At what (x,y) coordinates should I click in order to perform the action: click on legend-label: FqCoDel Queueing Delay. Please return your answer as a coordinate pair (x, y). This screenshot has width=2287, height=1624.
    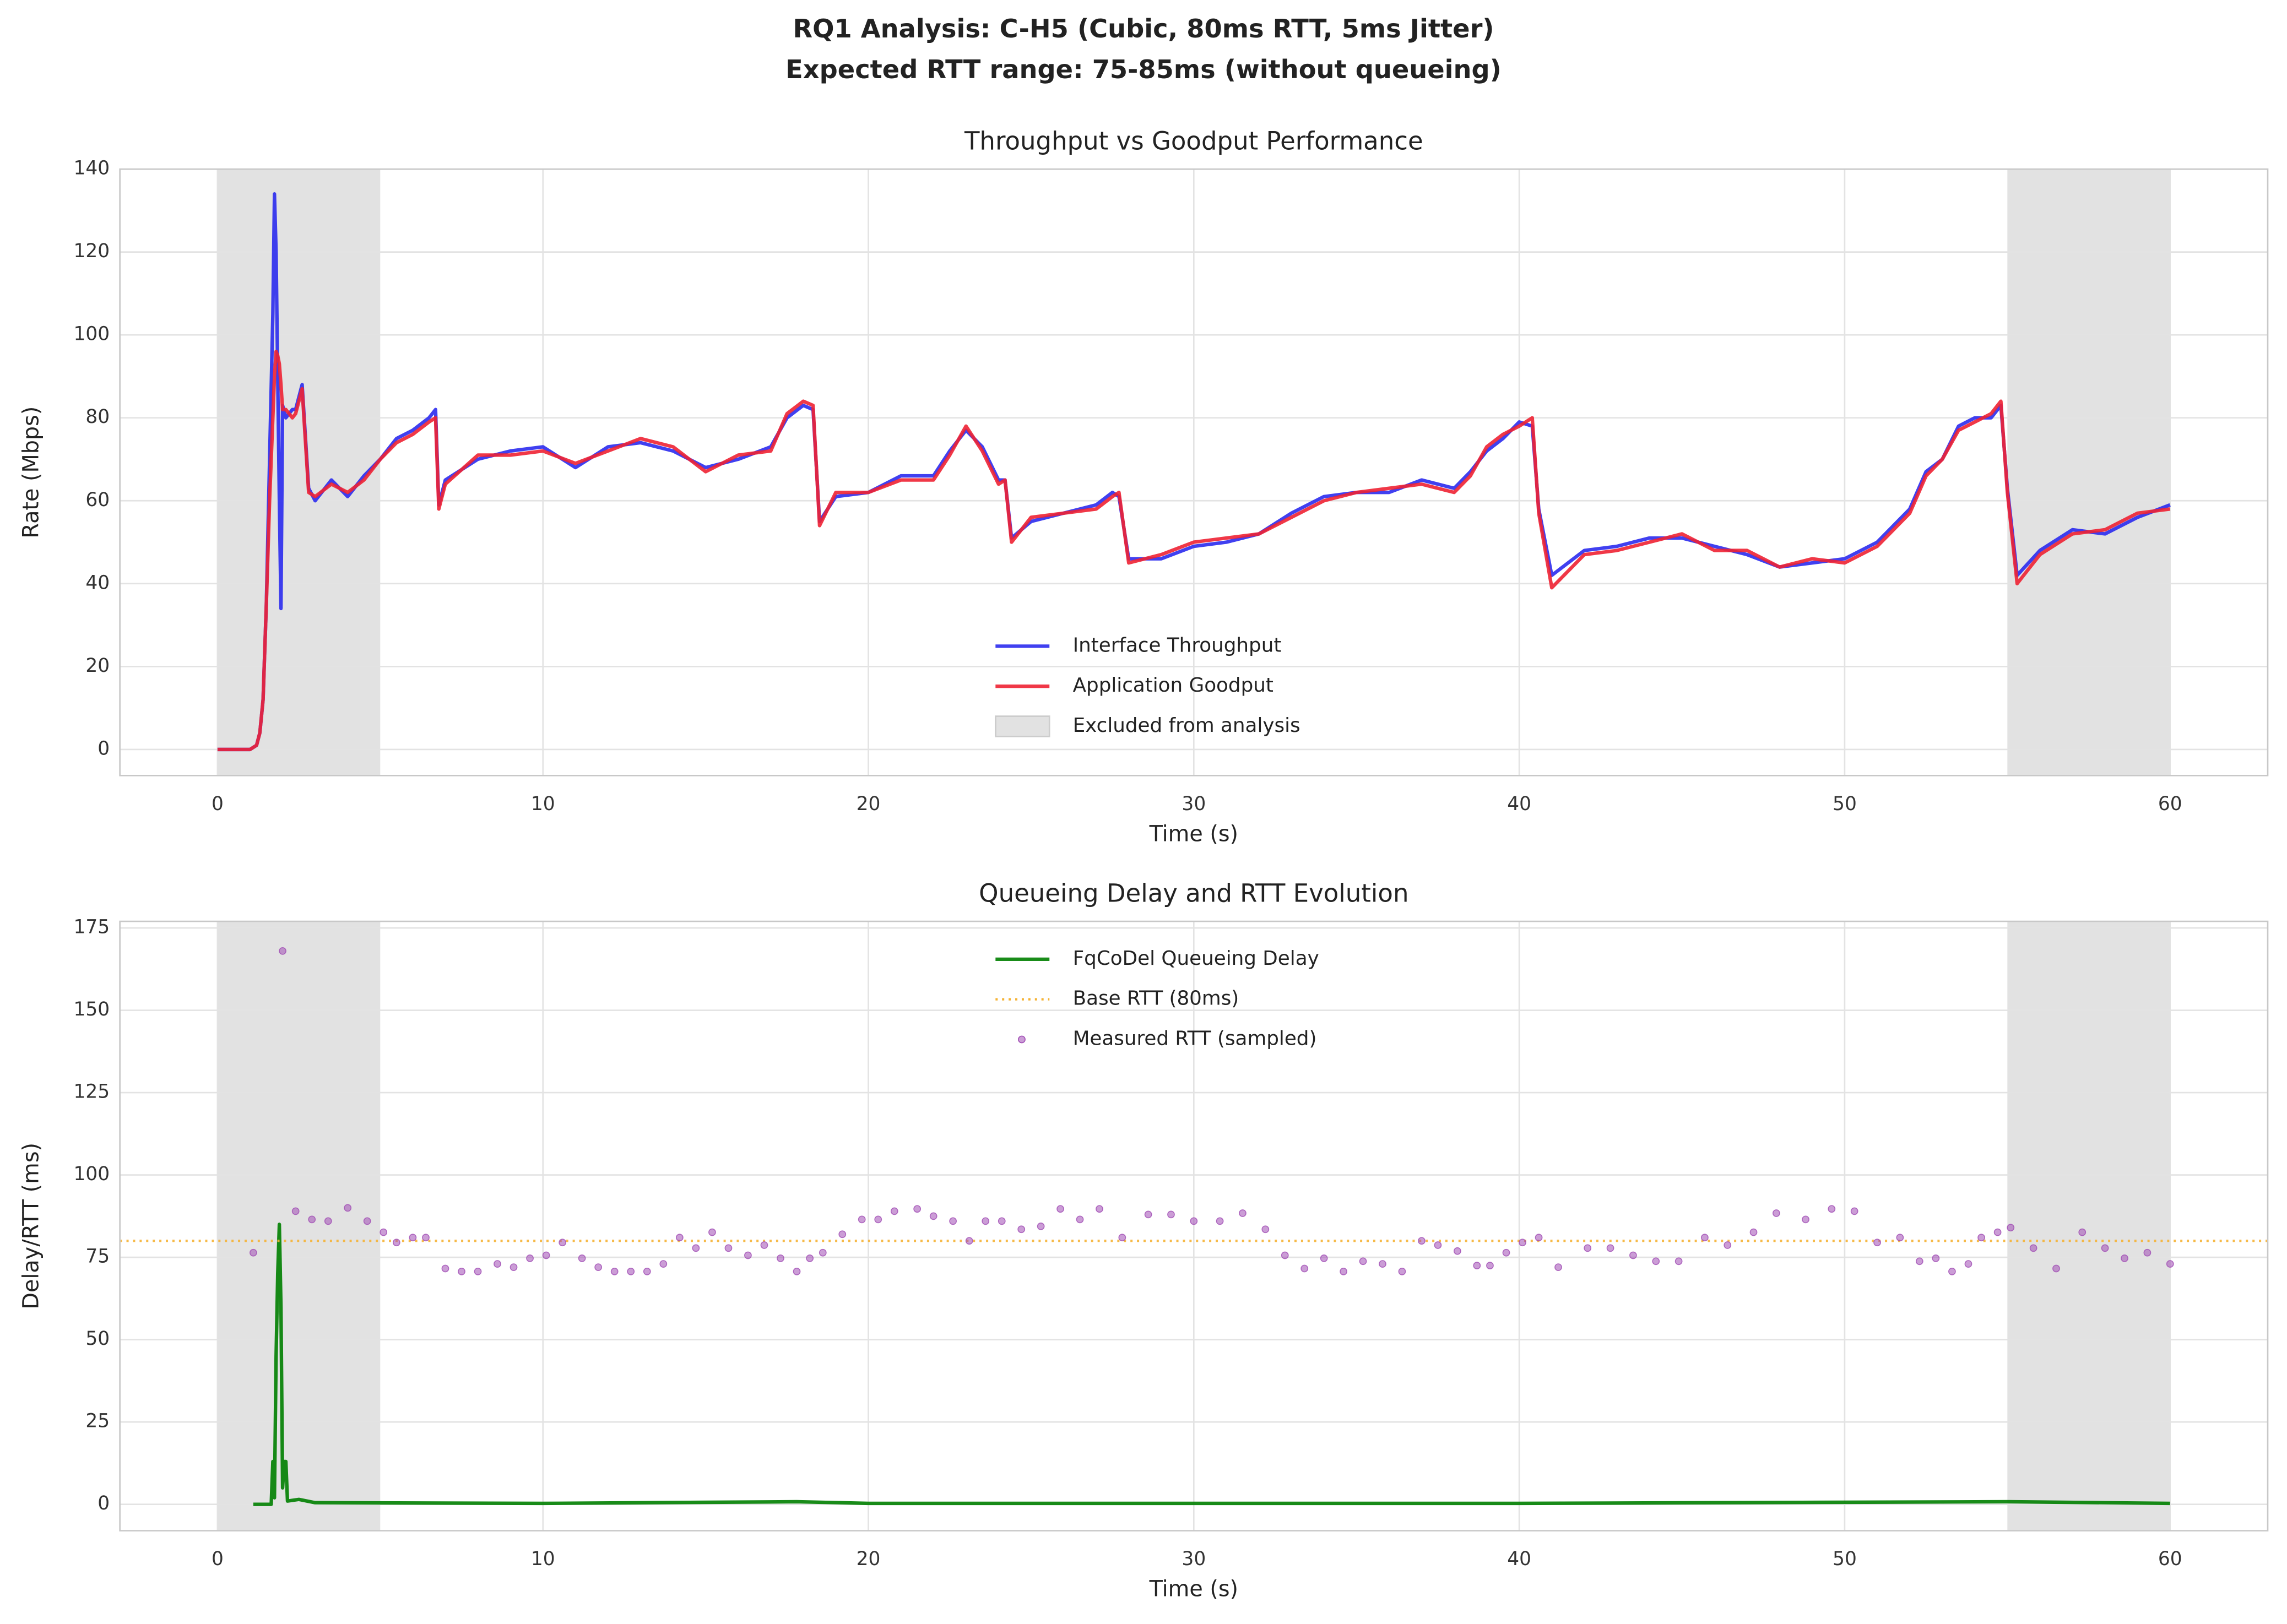
    Looking at the image, I should click on (1196, 958).